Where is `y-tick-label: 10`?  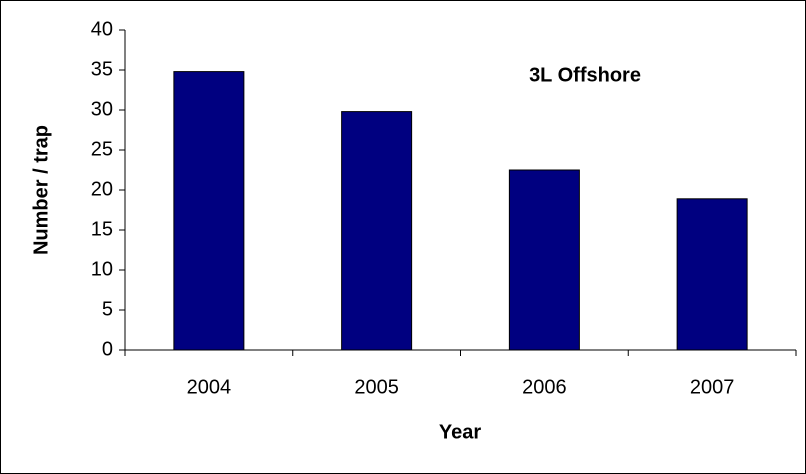
y-tick-label: 10 is located at coordinates (102, 269).